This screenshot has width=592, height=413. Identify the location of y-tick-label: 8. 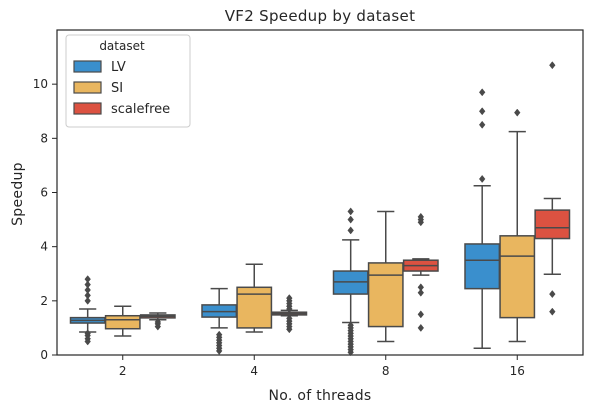
(44, 138).